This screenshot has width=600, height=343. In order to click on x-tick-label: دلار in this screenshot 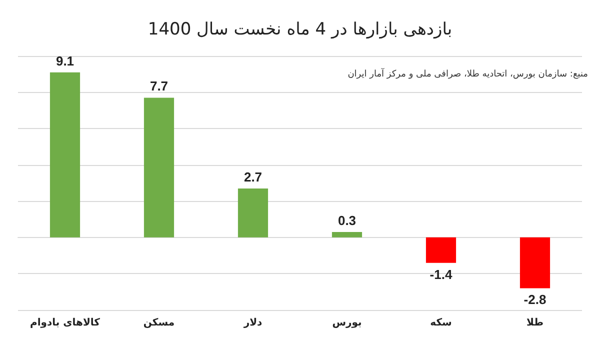, I will do `click(252, 323)`.